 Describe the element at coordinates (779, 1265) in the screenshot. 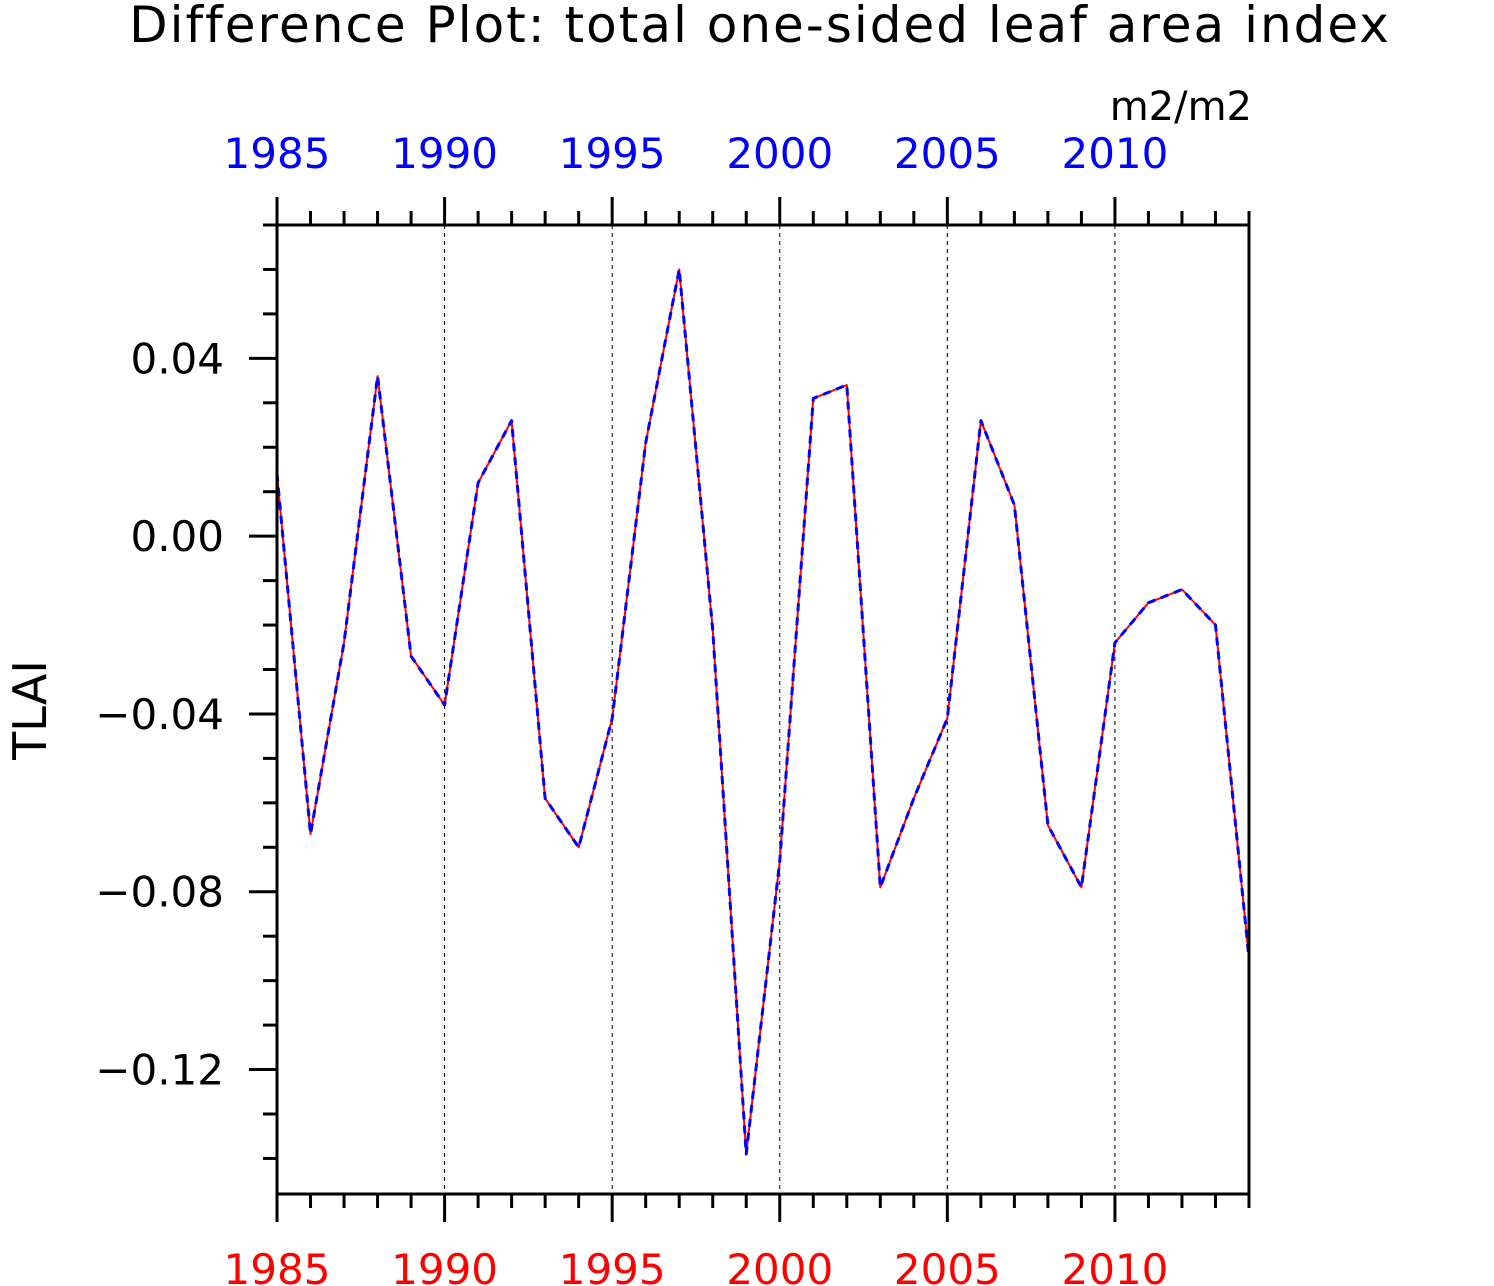

I see `x-tick-label-bottom: 2000` at that location.